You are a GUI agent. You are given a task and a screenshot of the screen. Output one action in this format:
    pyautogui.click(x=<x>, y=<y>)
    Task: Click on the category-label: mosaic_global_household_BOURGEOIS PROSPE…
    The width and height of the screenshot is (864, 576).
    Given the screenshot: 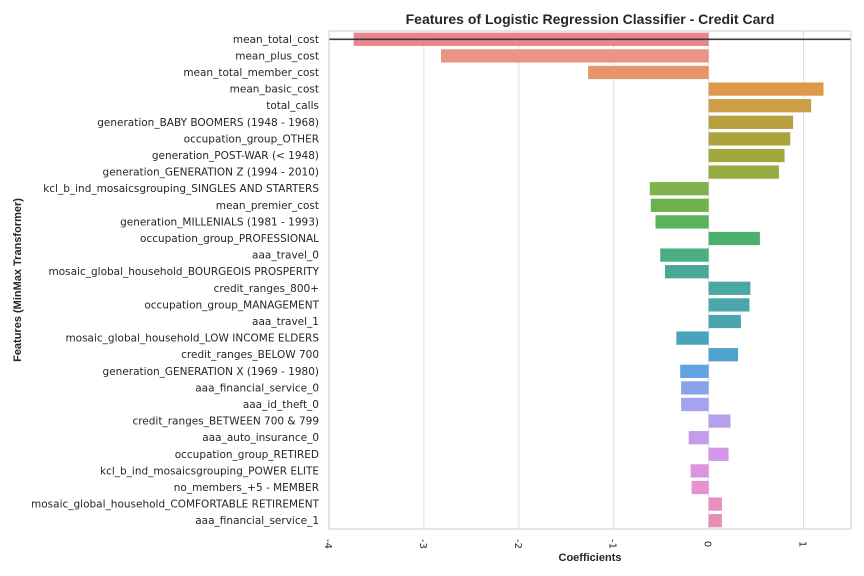 What is the action you would take?
    pyautogui.click(x=184, y=272)
    